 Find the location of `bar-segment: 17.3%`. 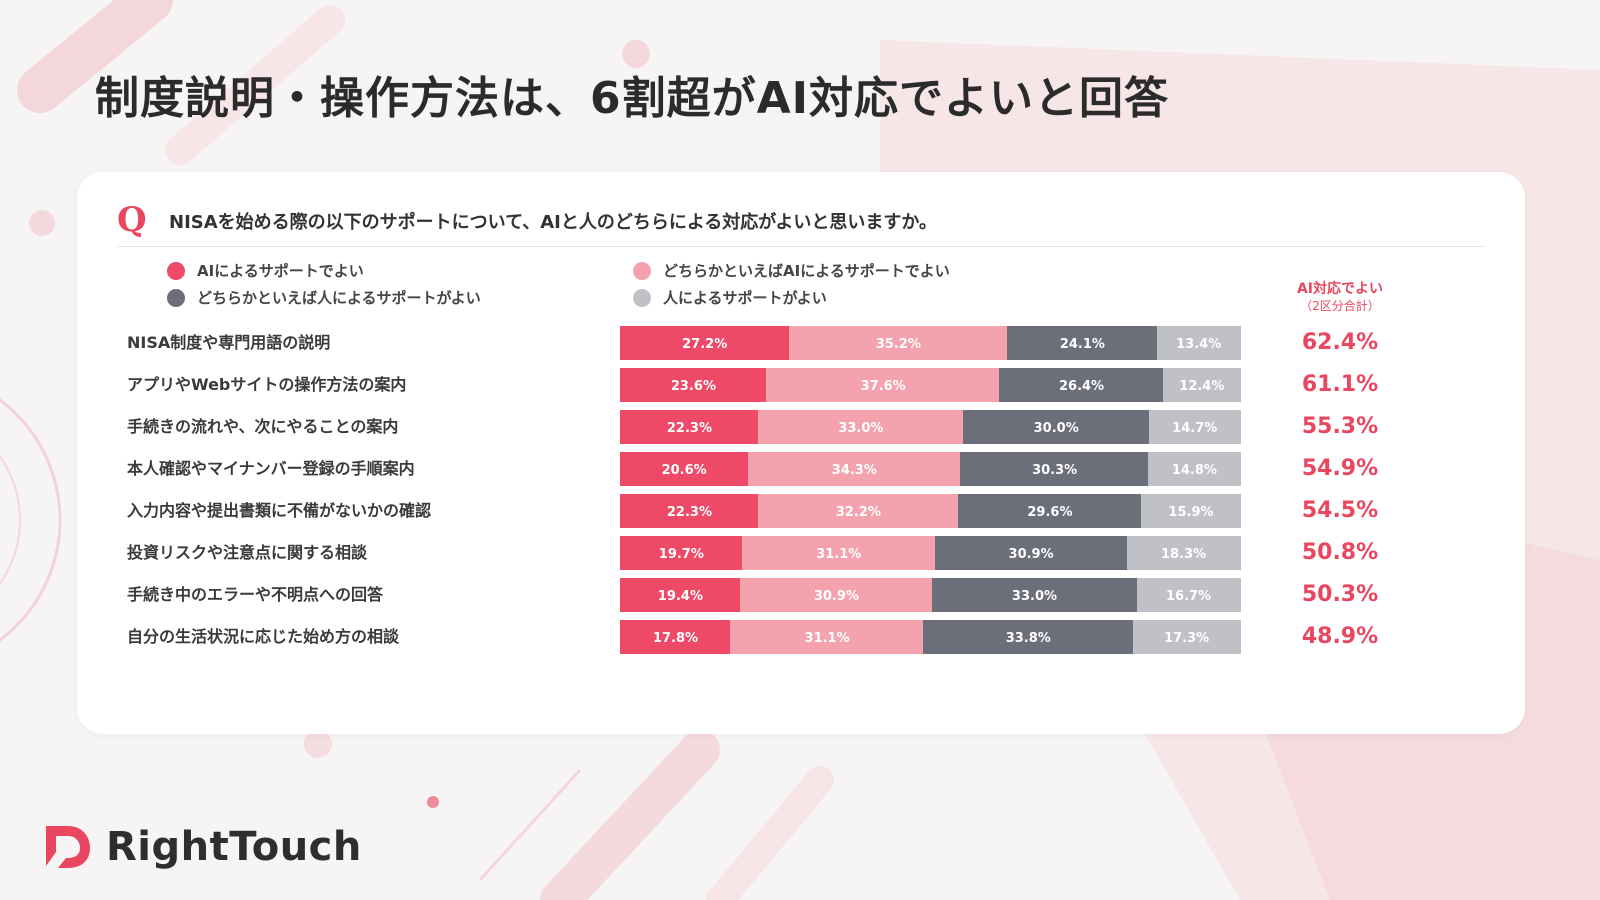

bar-segment: 17.3% is located at coordinates (1186, 637).